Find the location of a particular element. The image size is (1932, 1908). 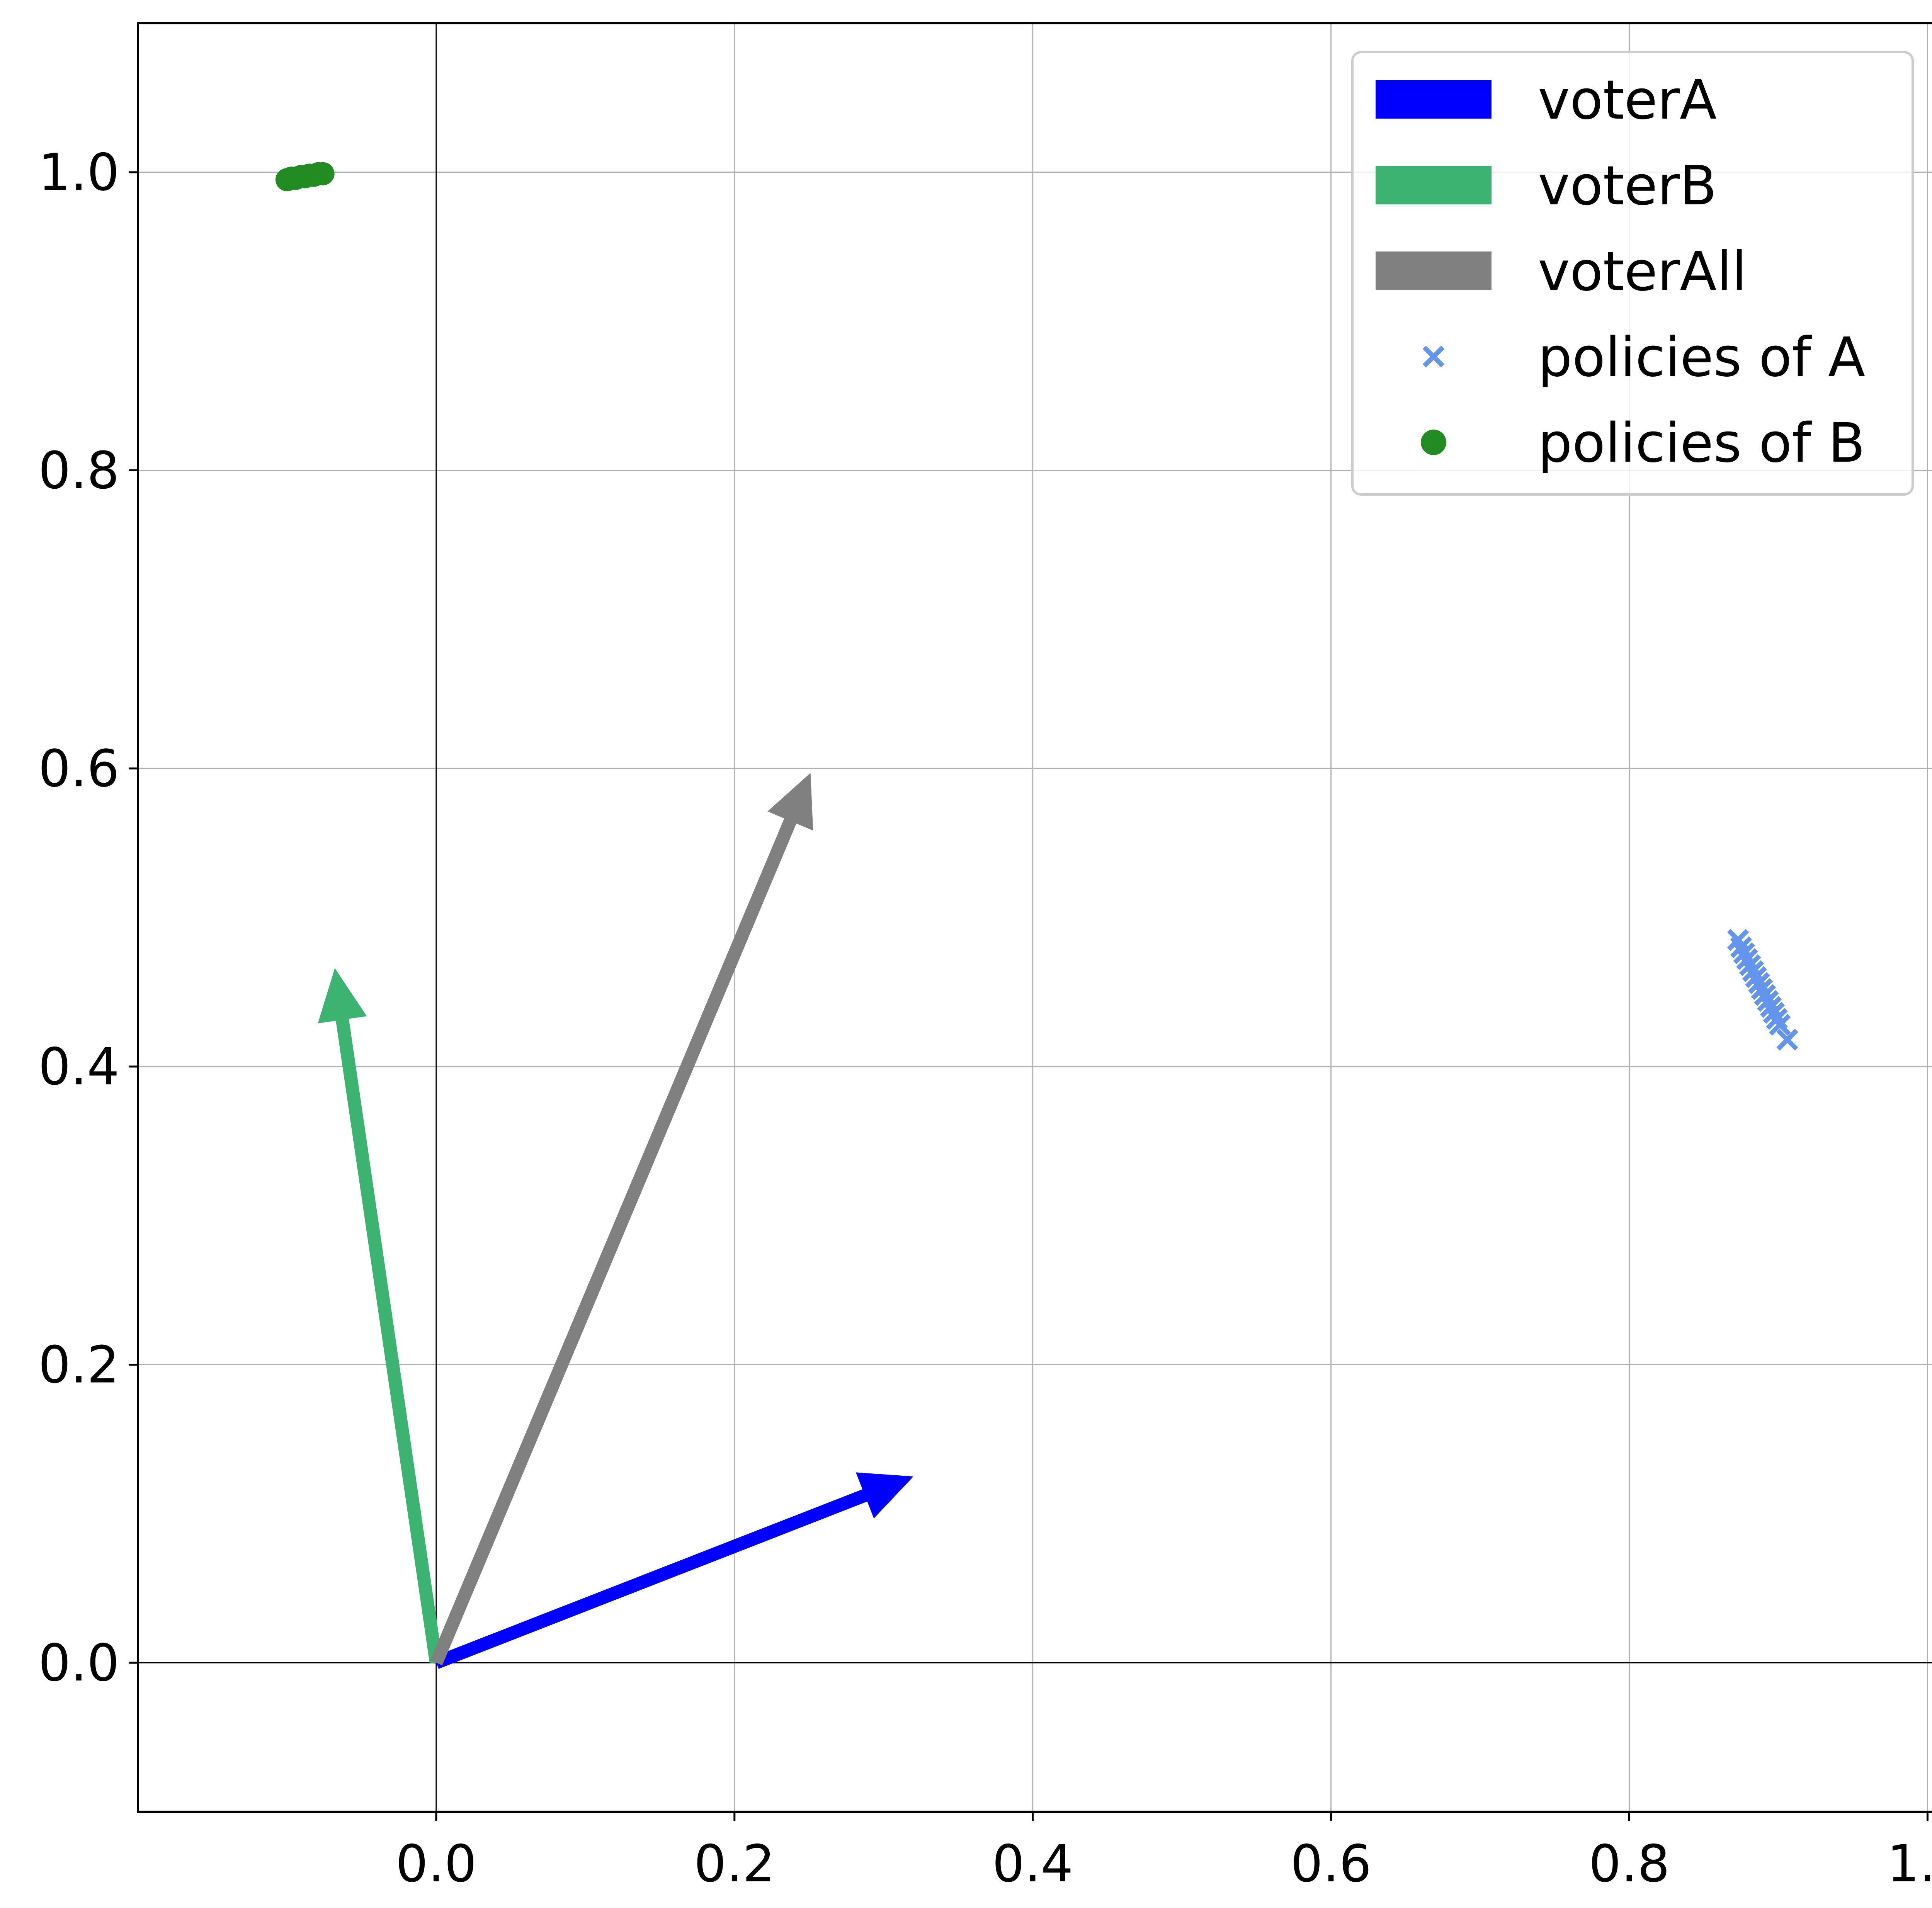

legend-entry: policies of B is located at coordinates (1643, 443).